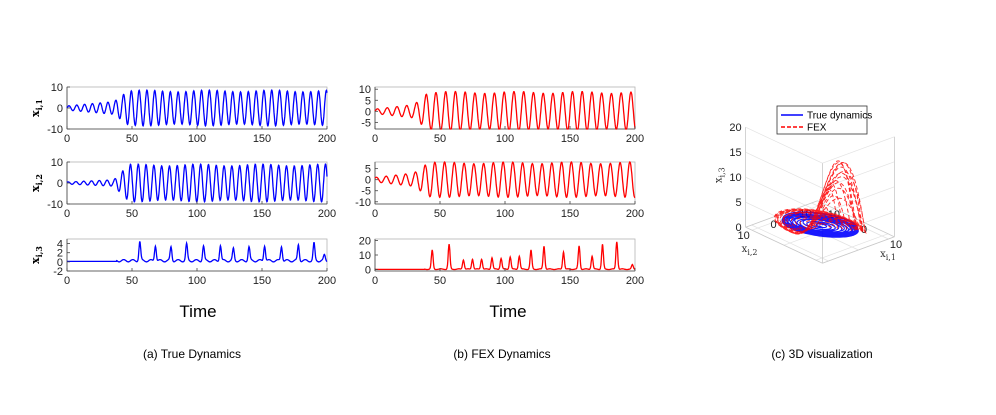 This screenshot has height=415, width=996. What do you see at coordinates (501, 354) in the screenshot?
I see `caption-fex-dynamics: (b) FEX Dynamics` at bounding box center [501, 354].